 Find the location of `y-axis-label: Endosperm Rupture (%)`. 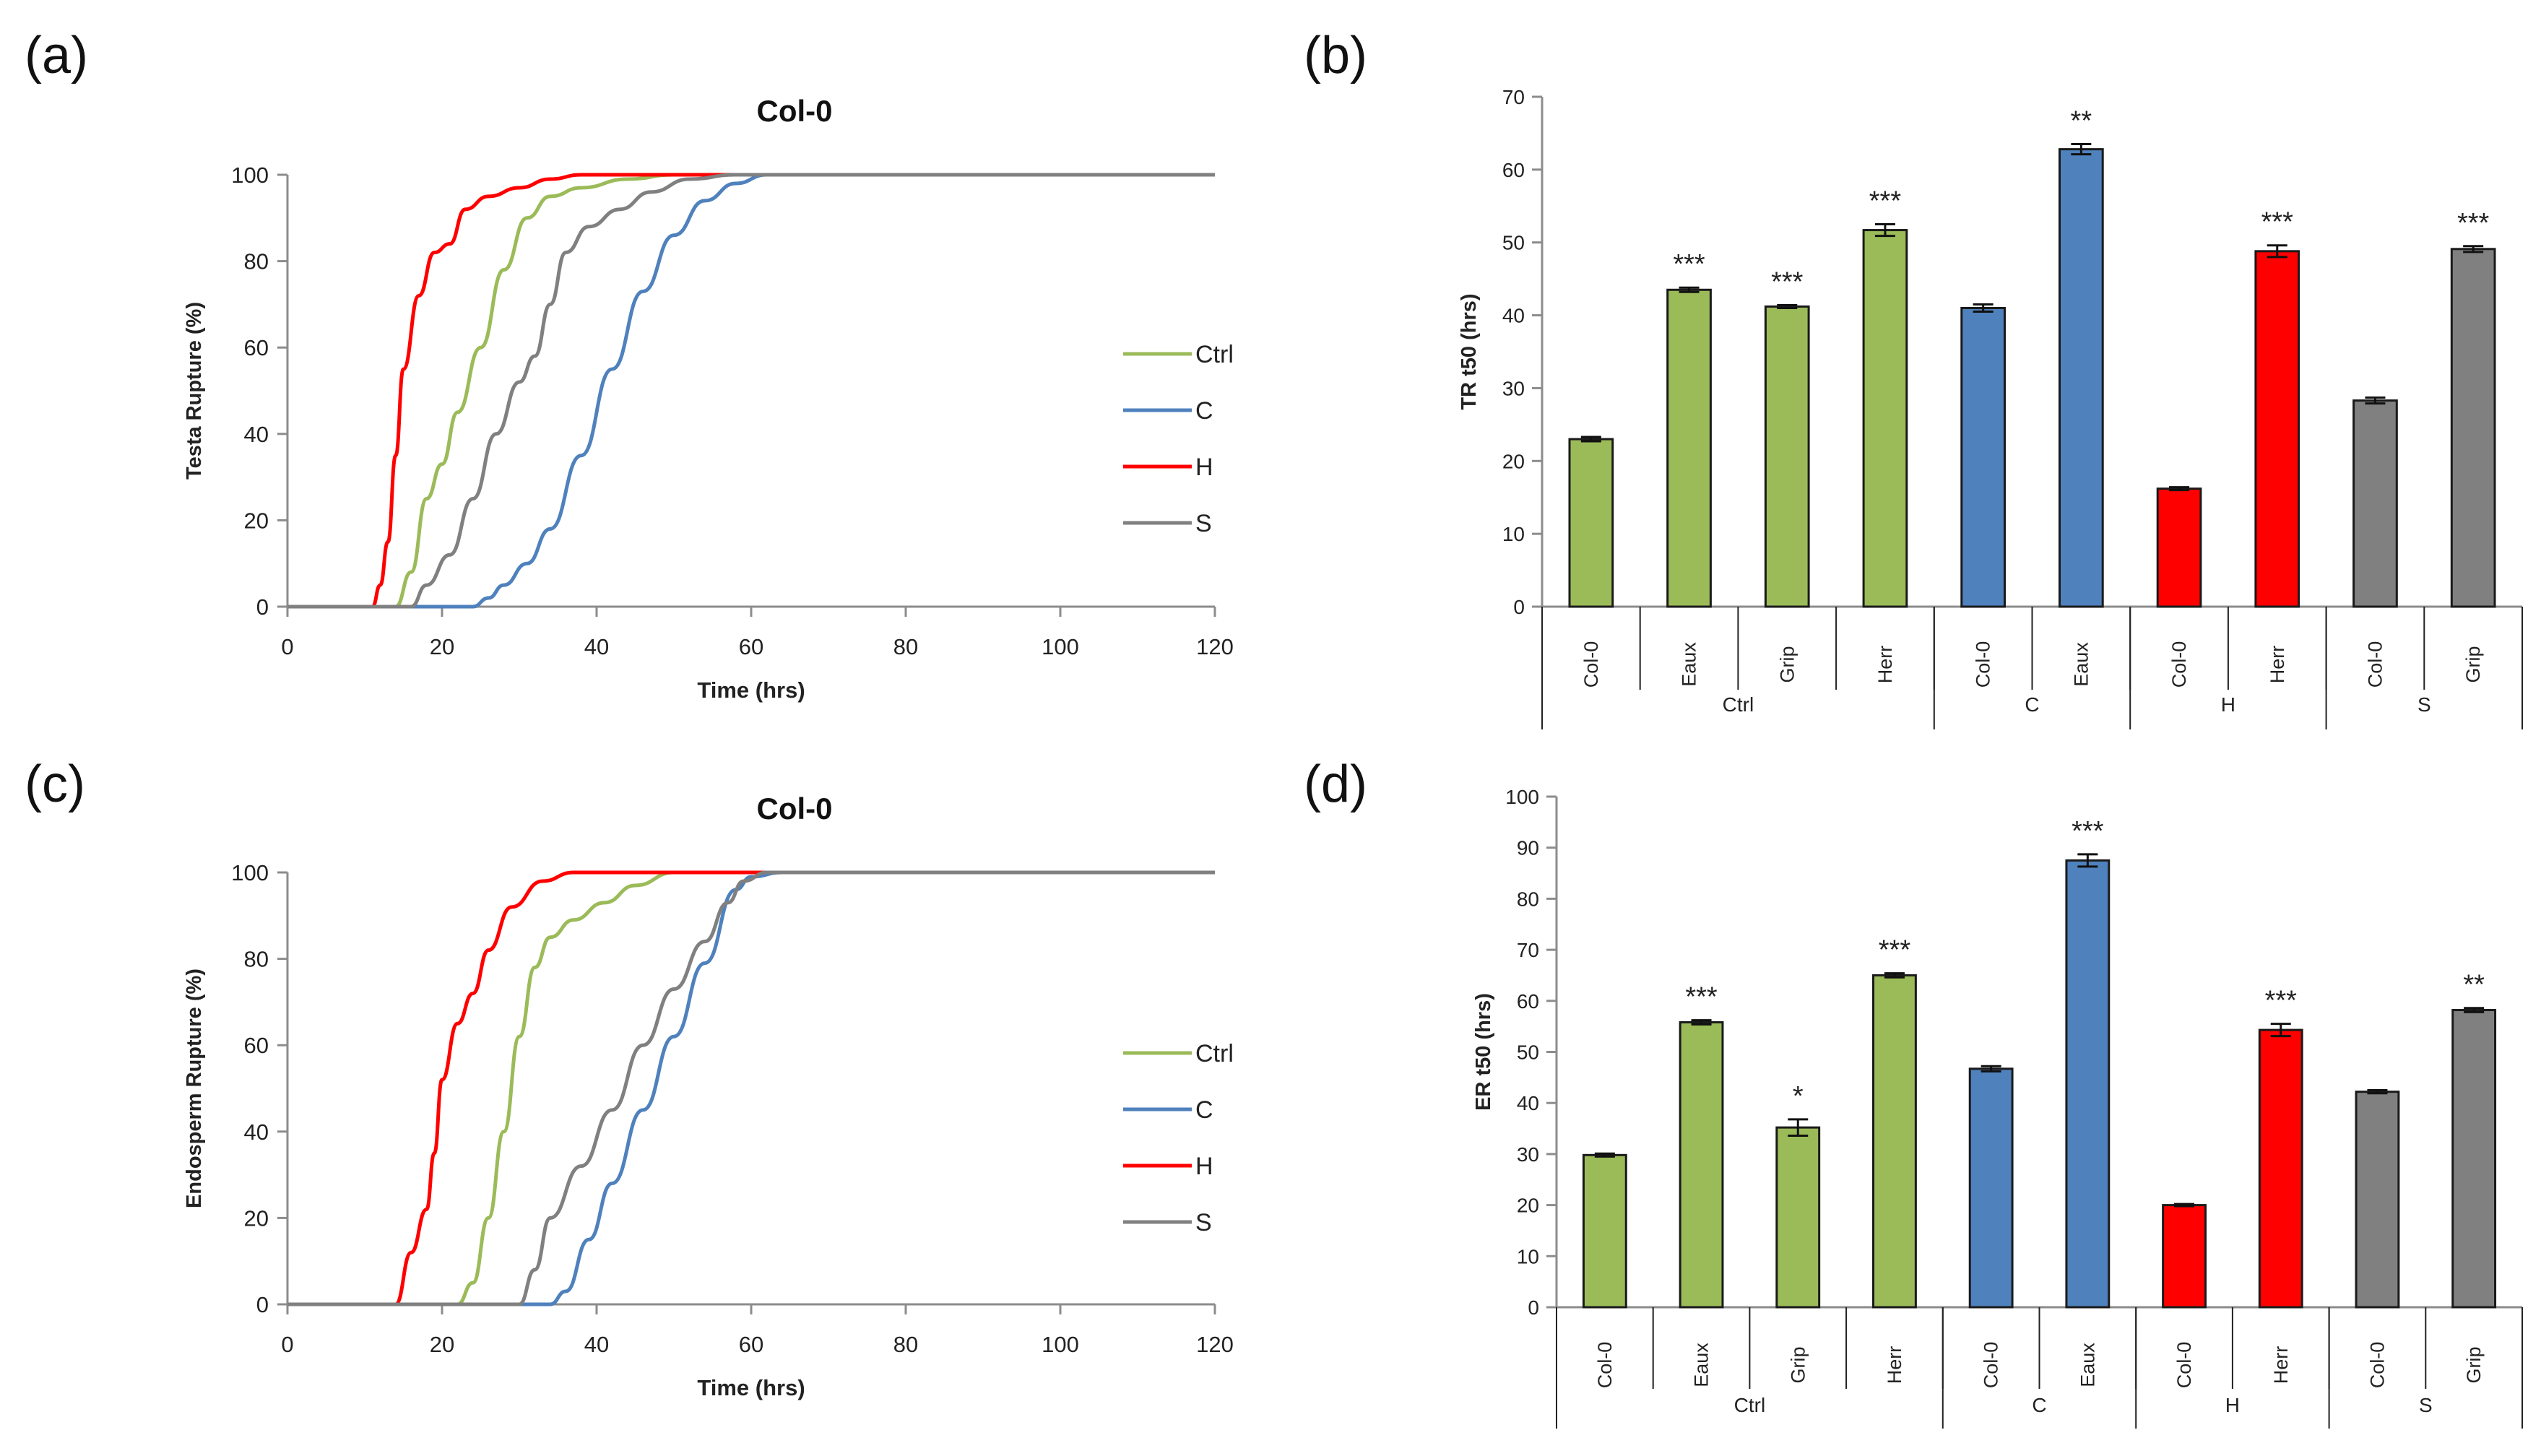

y-axis-label: Endosperm Rupture (%) is located at coordinates (194, 1088).